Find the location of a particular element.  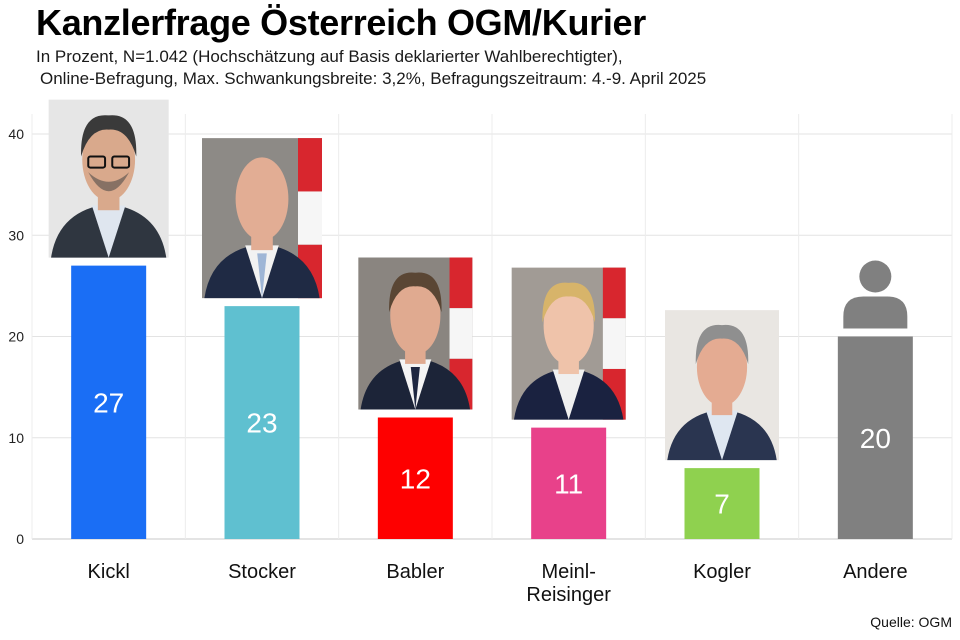

person-icon-body is located at coordinates (875, 312).